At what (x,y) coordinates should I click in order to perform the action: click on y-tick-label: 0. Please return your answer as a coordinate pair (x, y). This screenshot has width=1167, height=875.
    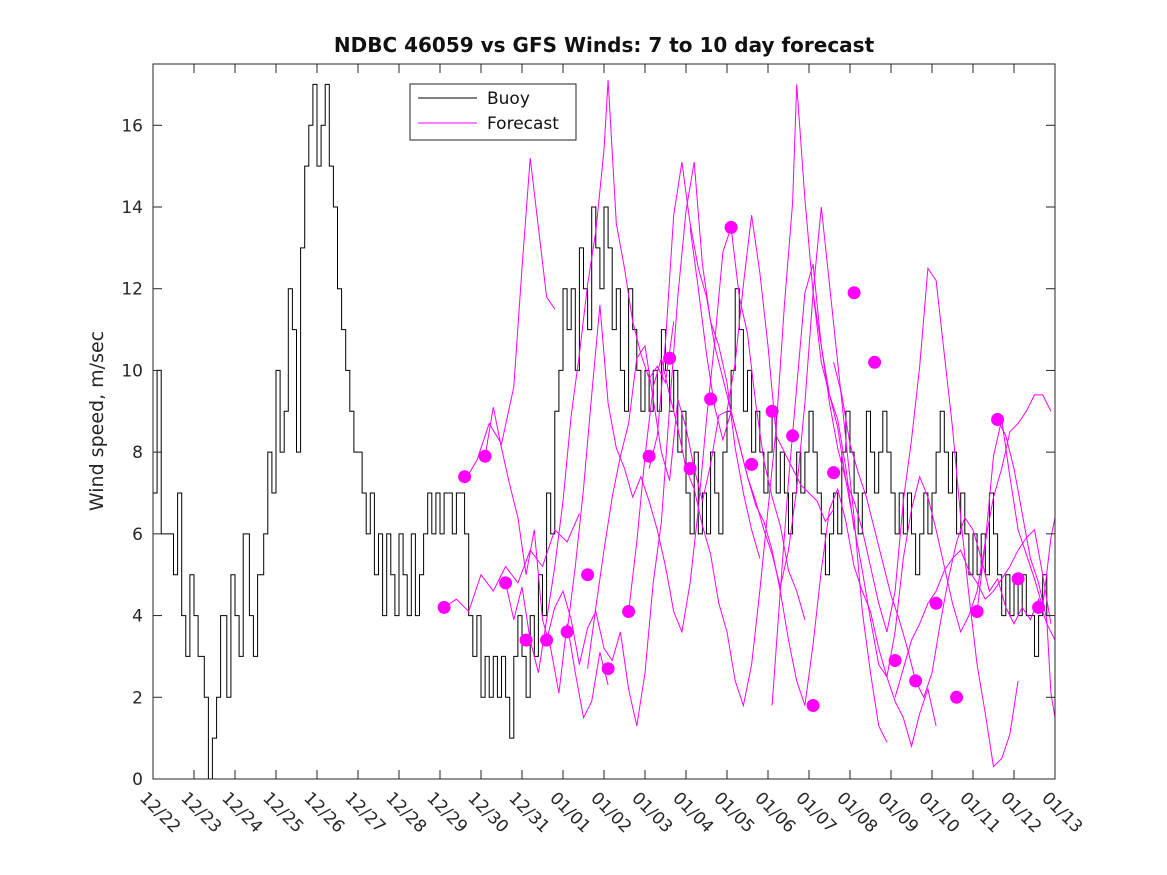
    Looking at the image, I should click on (137, 780).